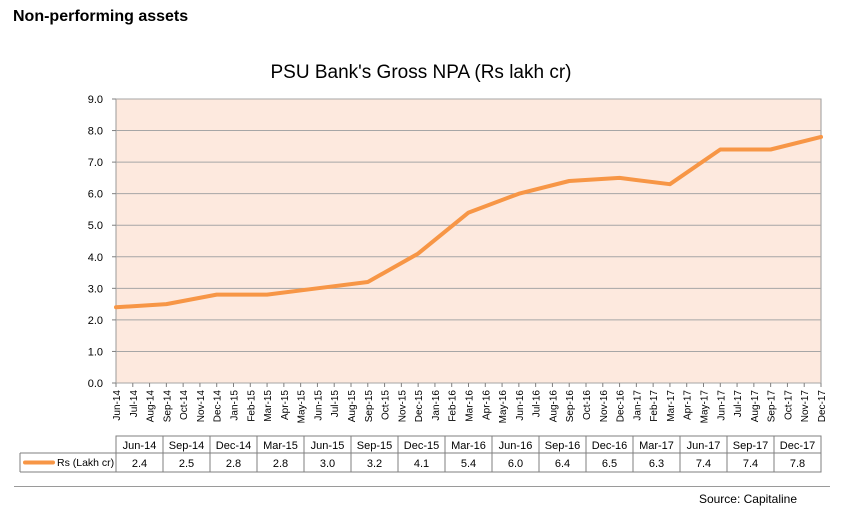  What do you see at coordinates (139, 464) in the screenshot?
I see `table-value-cell: 2.4` at bounding box center [139, 464].